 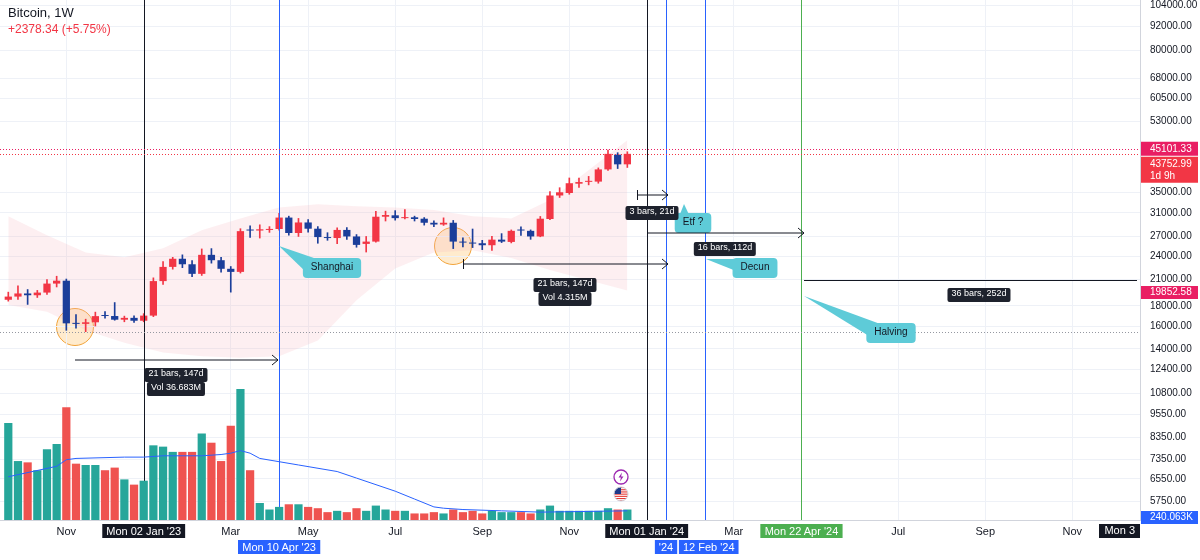 What do you see at coordinates (144, 530) in the screenshot?
I see `ref-line-label: Mon 02 Jan '23` at bounding box center [144, 530].